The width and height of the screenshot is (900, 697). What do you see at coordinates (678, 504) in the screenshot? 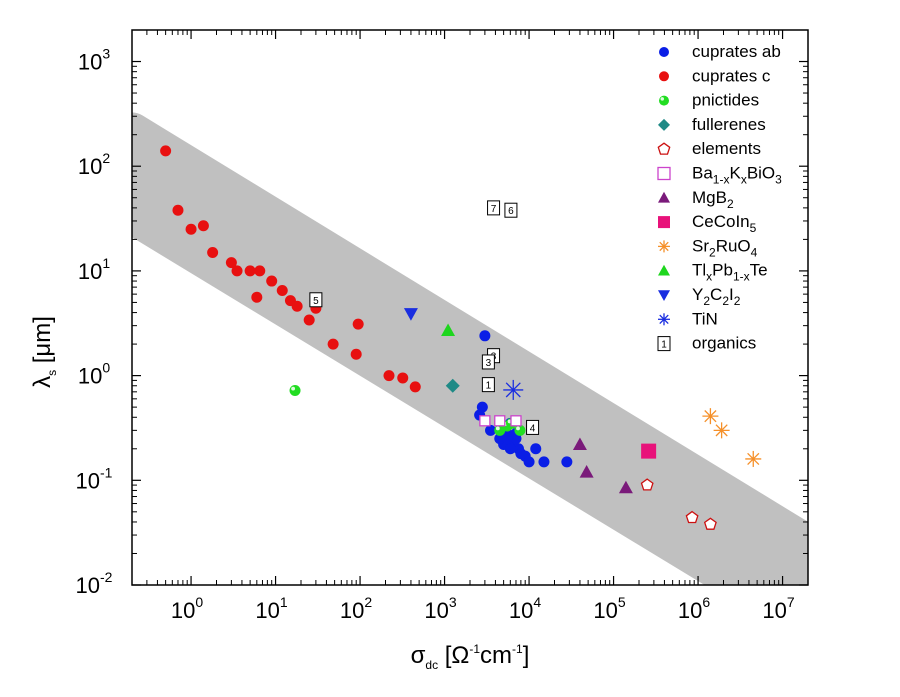
I see `series-elements` at bounding box center [678, 504].